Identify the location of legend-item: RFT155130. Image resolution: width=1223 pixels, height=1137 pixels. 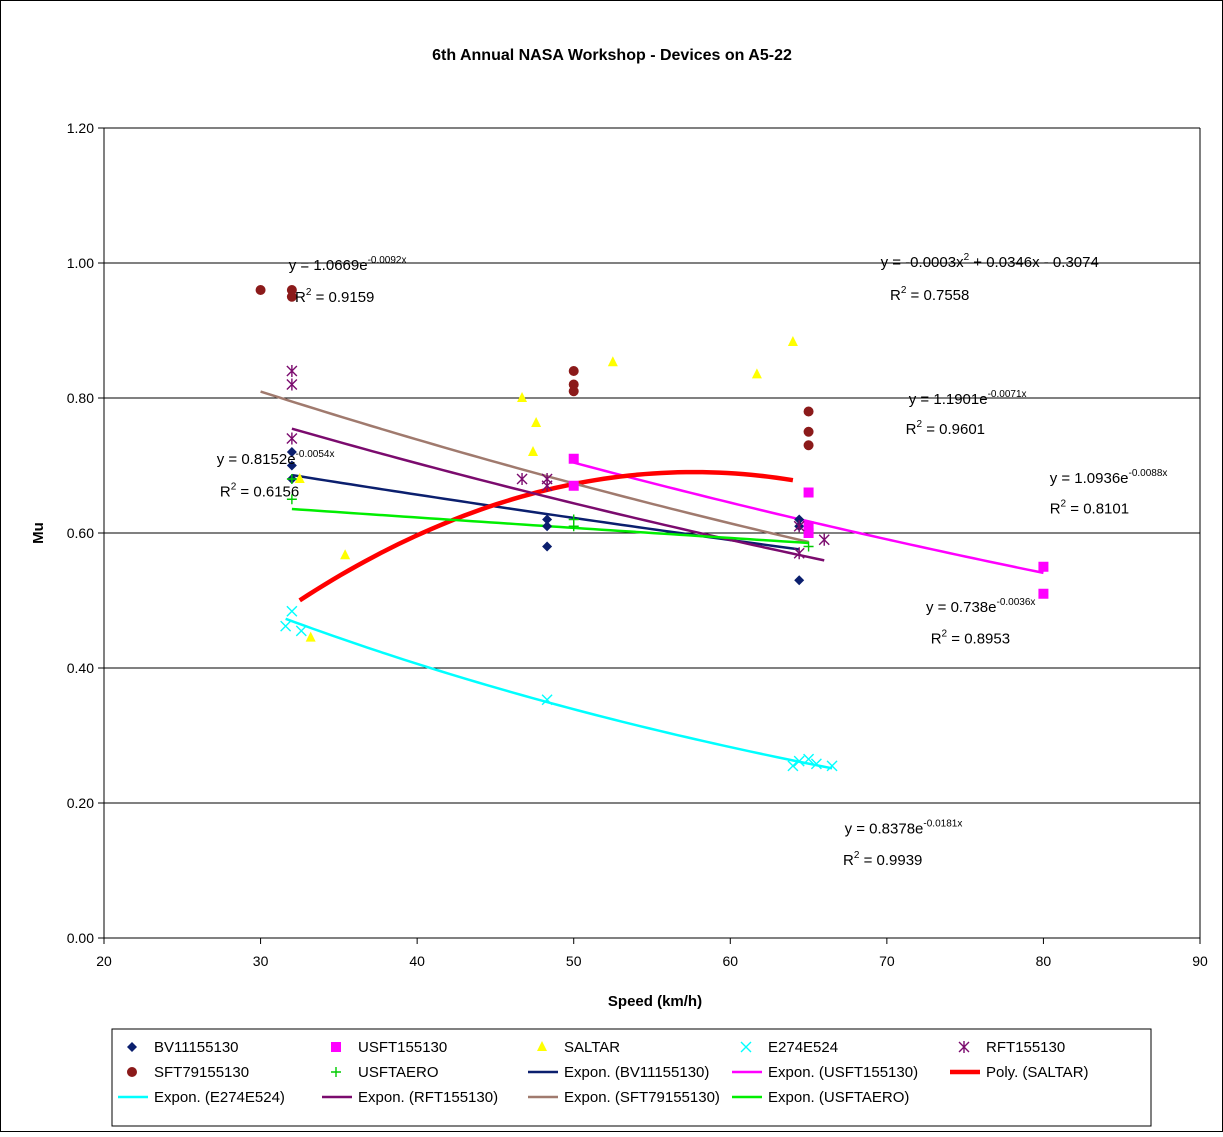
(1011, 1047).